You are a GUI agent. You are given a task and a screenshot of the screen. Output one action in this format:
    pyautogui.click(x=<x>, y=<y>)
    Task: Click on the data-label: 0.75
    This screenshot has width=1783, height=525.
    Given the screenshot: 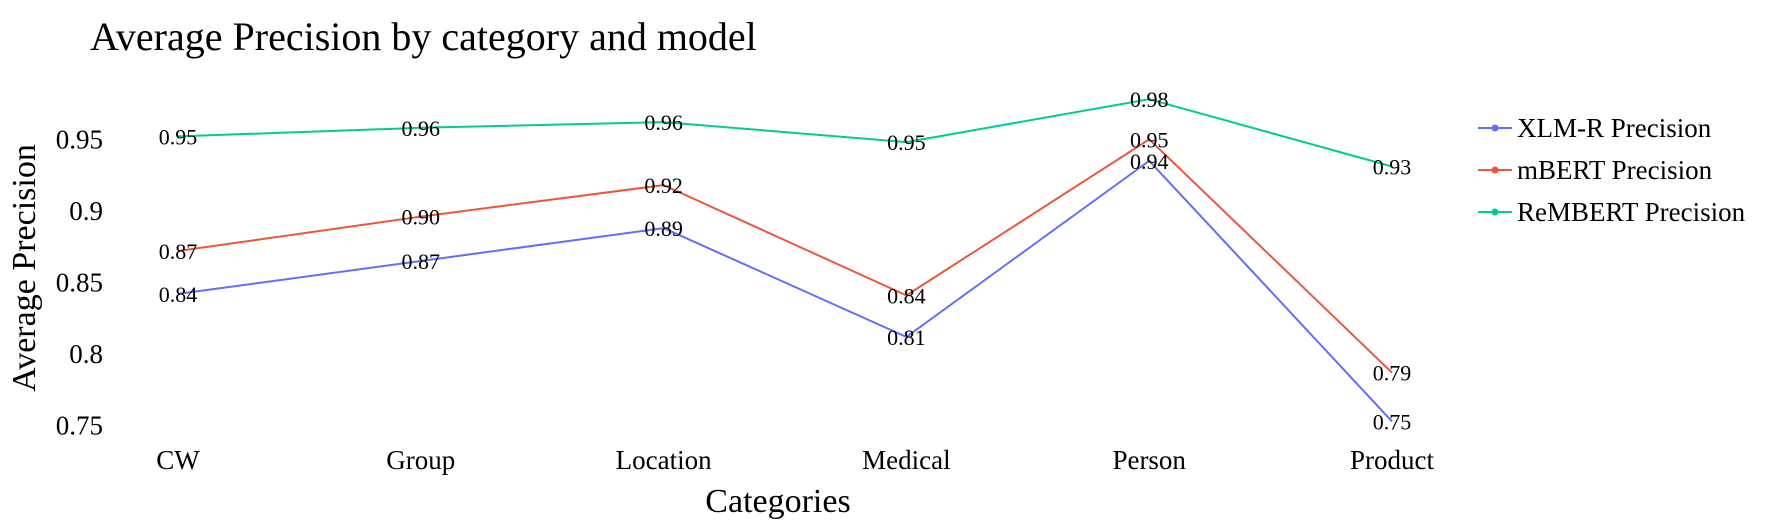 What is the action you would take?
    pyautogui.click(x=1392, y=421)
    